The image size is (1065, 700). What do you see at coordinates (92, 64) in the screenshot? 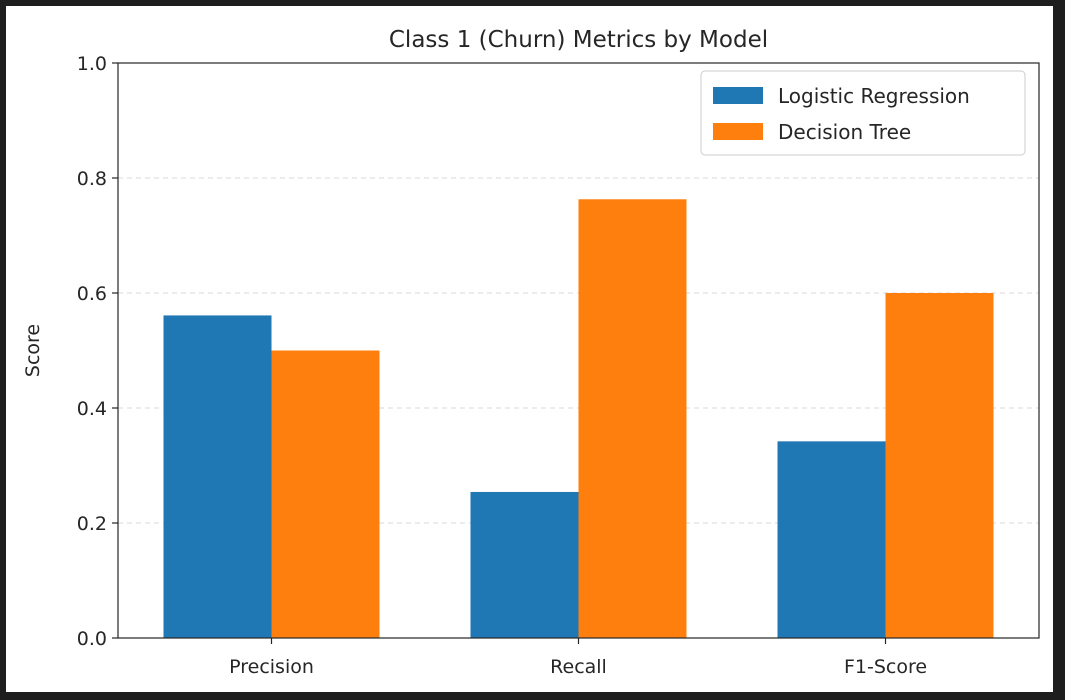
I see `y-tick-label-5: 1.0` at bounding box center [92, 64].